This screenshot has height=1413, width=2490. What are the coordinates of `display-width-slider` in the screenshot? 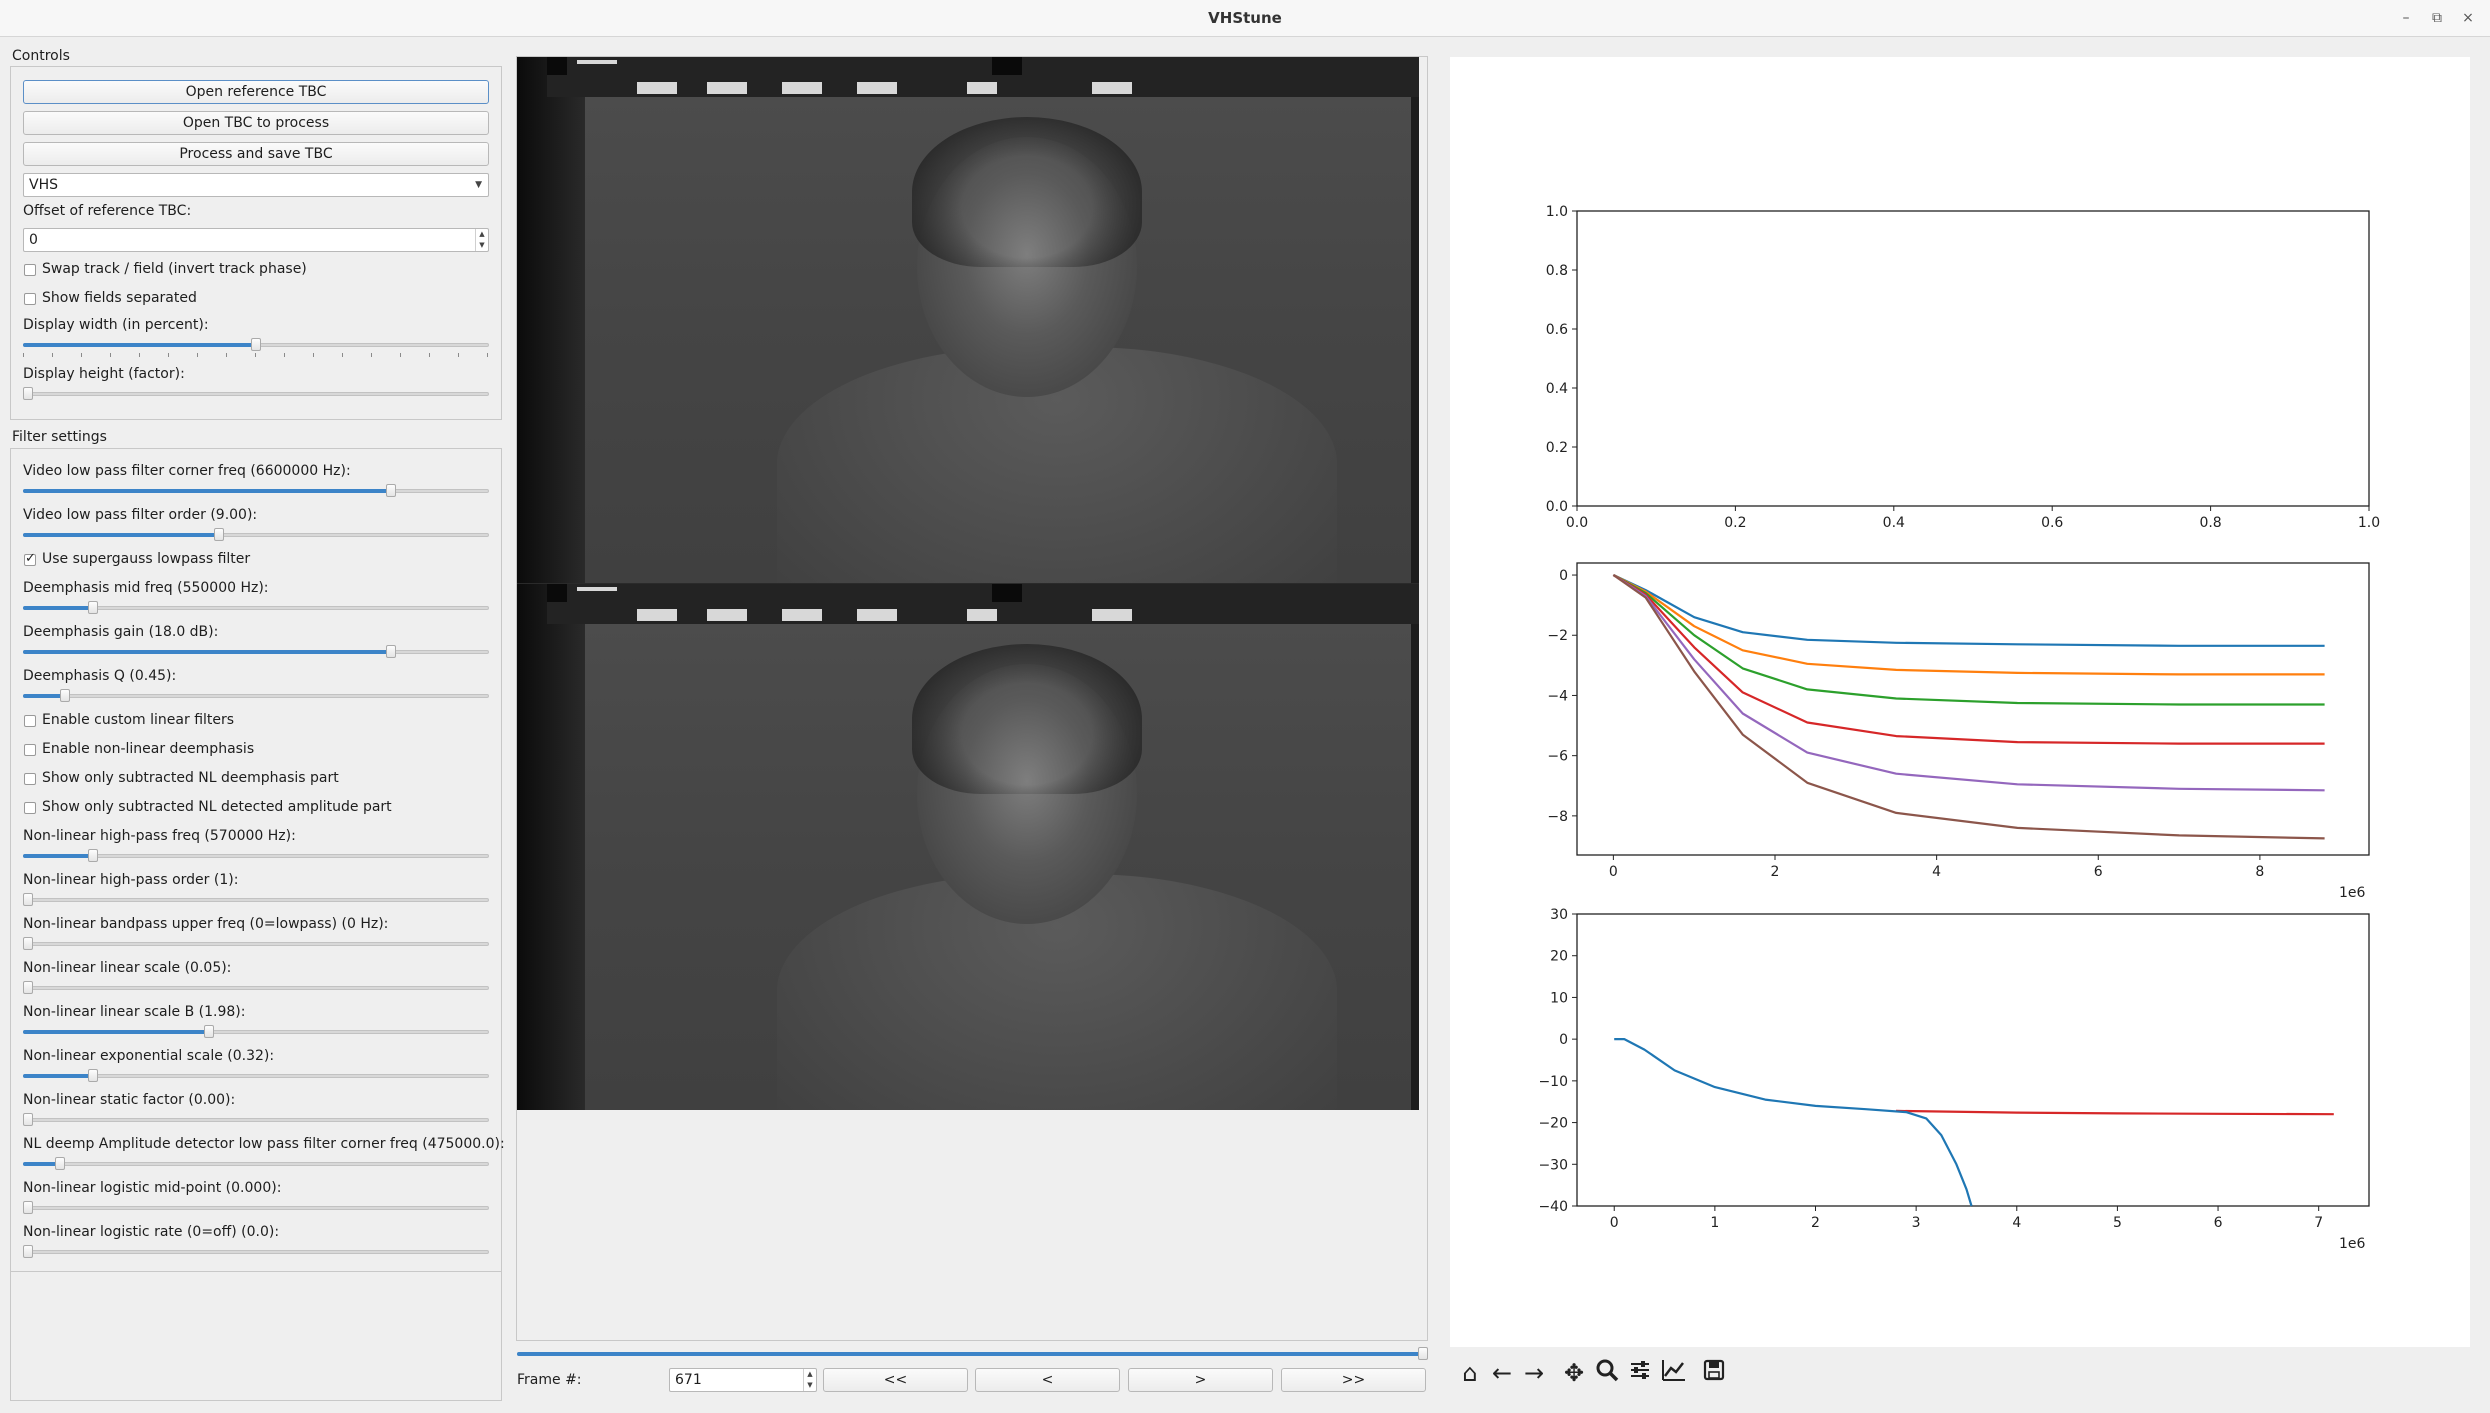 It's located at (256, 346).